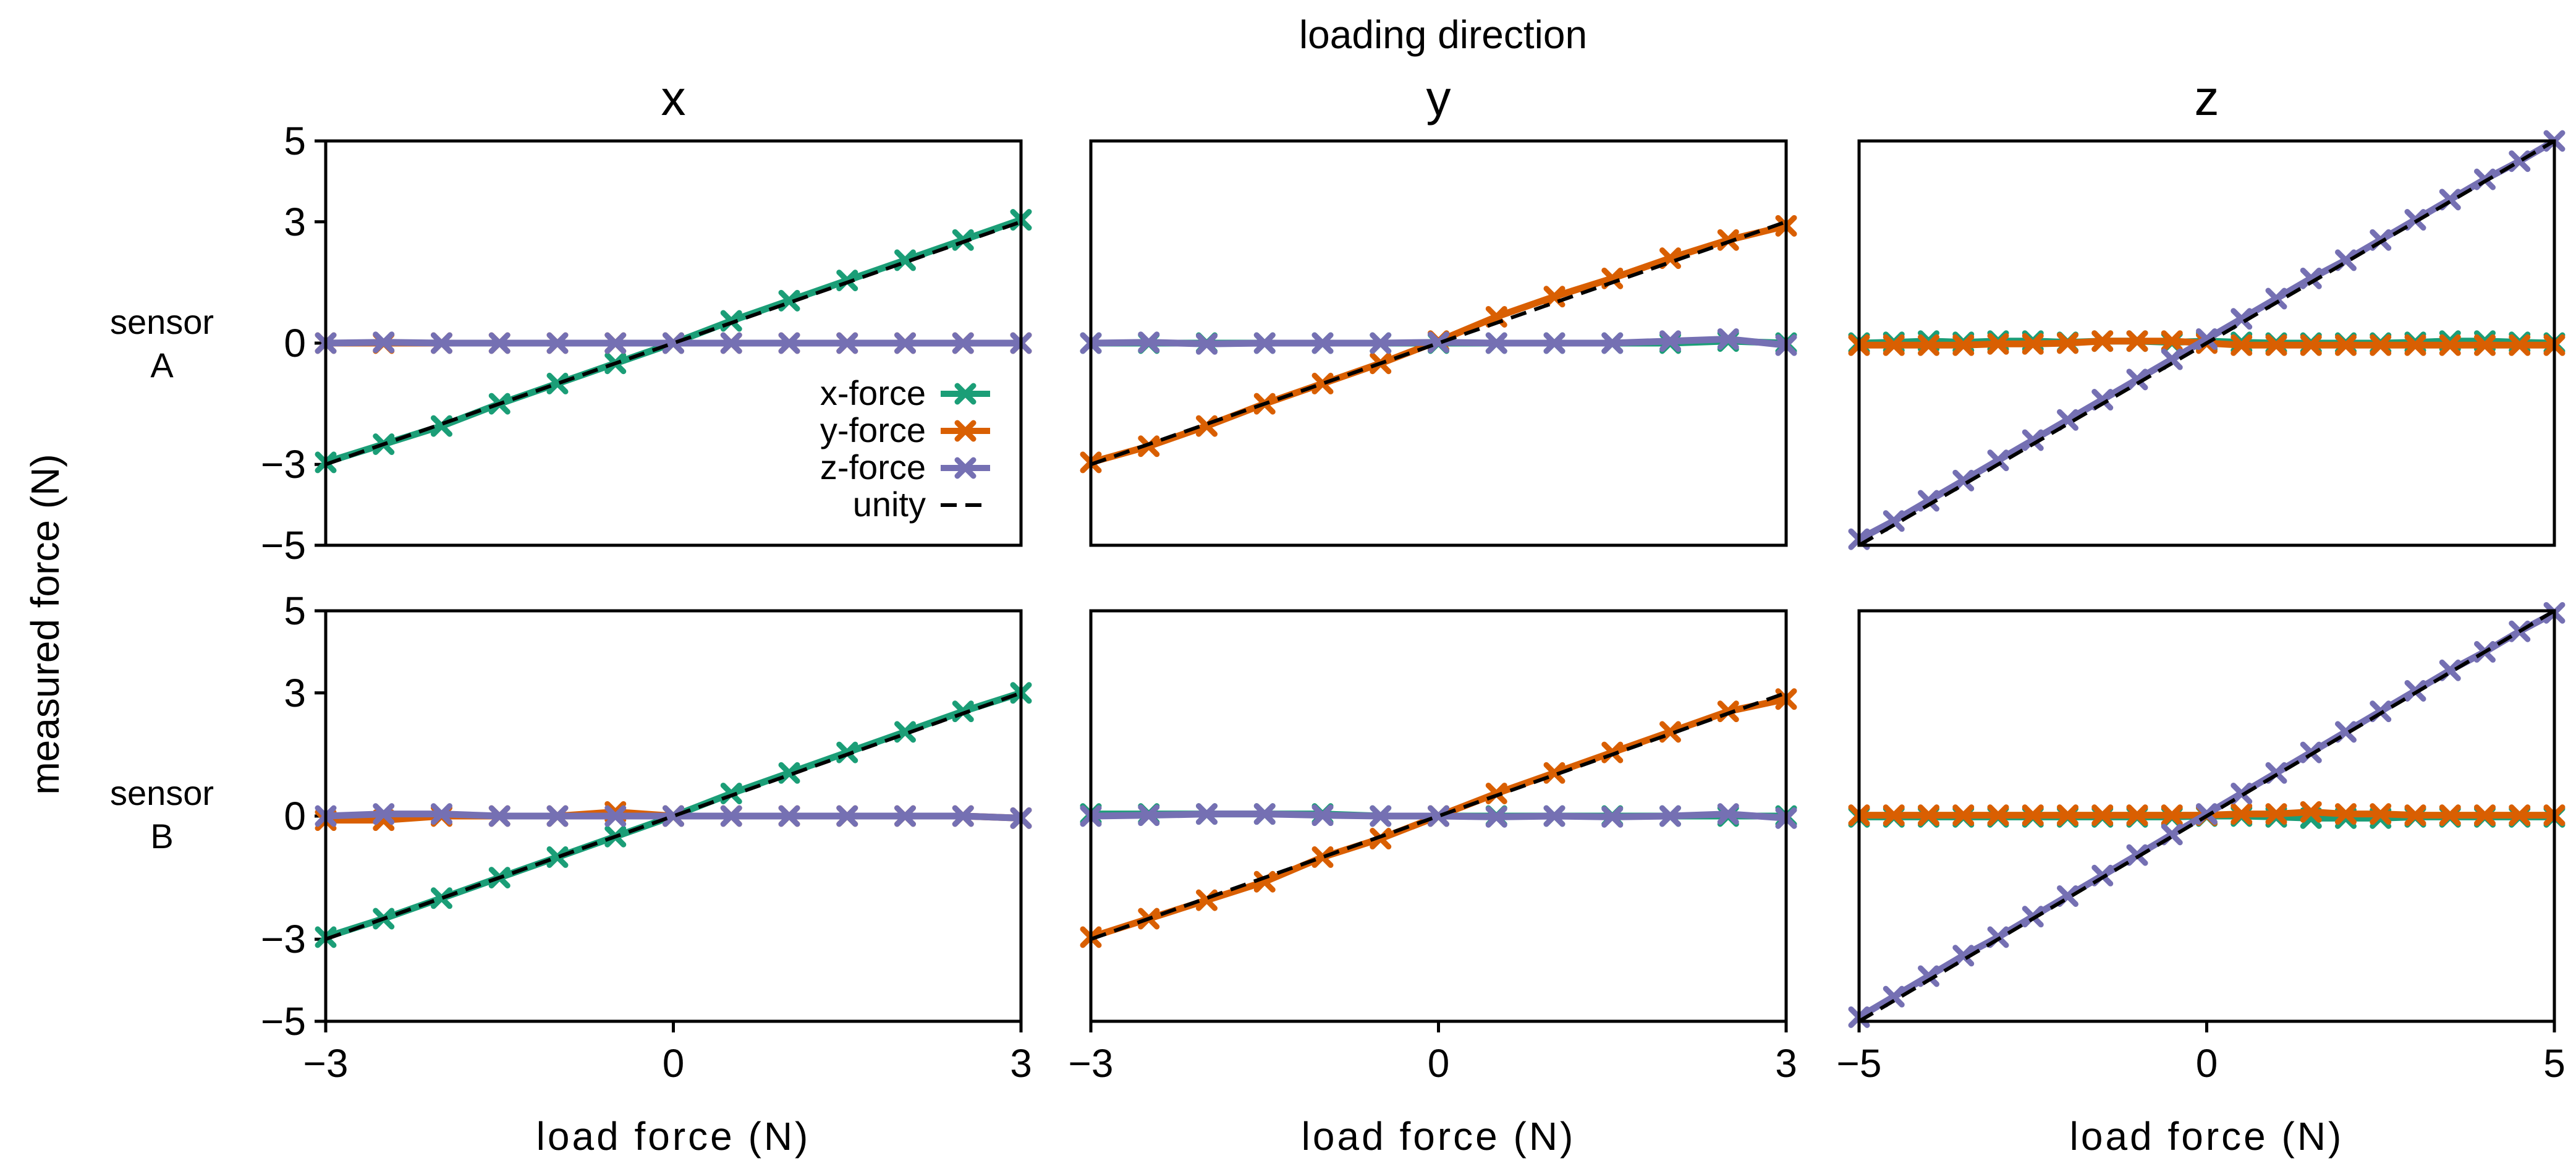 The image size is (2576, 1174). I want to click on legend-label-x-force: x-force, so click(873, 392).